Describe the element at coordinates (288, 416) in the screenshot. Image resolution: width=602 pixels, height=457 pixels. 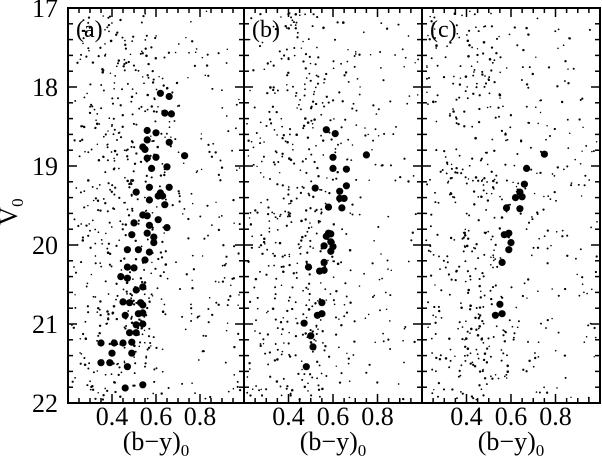
I see `x-tick-label: 0.4` at that location.